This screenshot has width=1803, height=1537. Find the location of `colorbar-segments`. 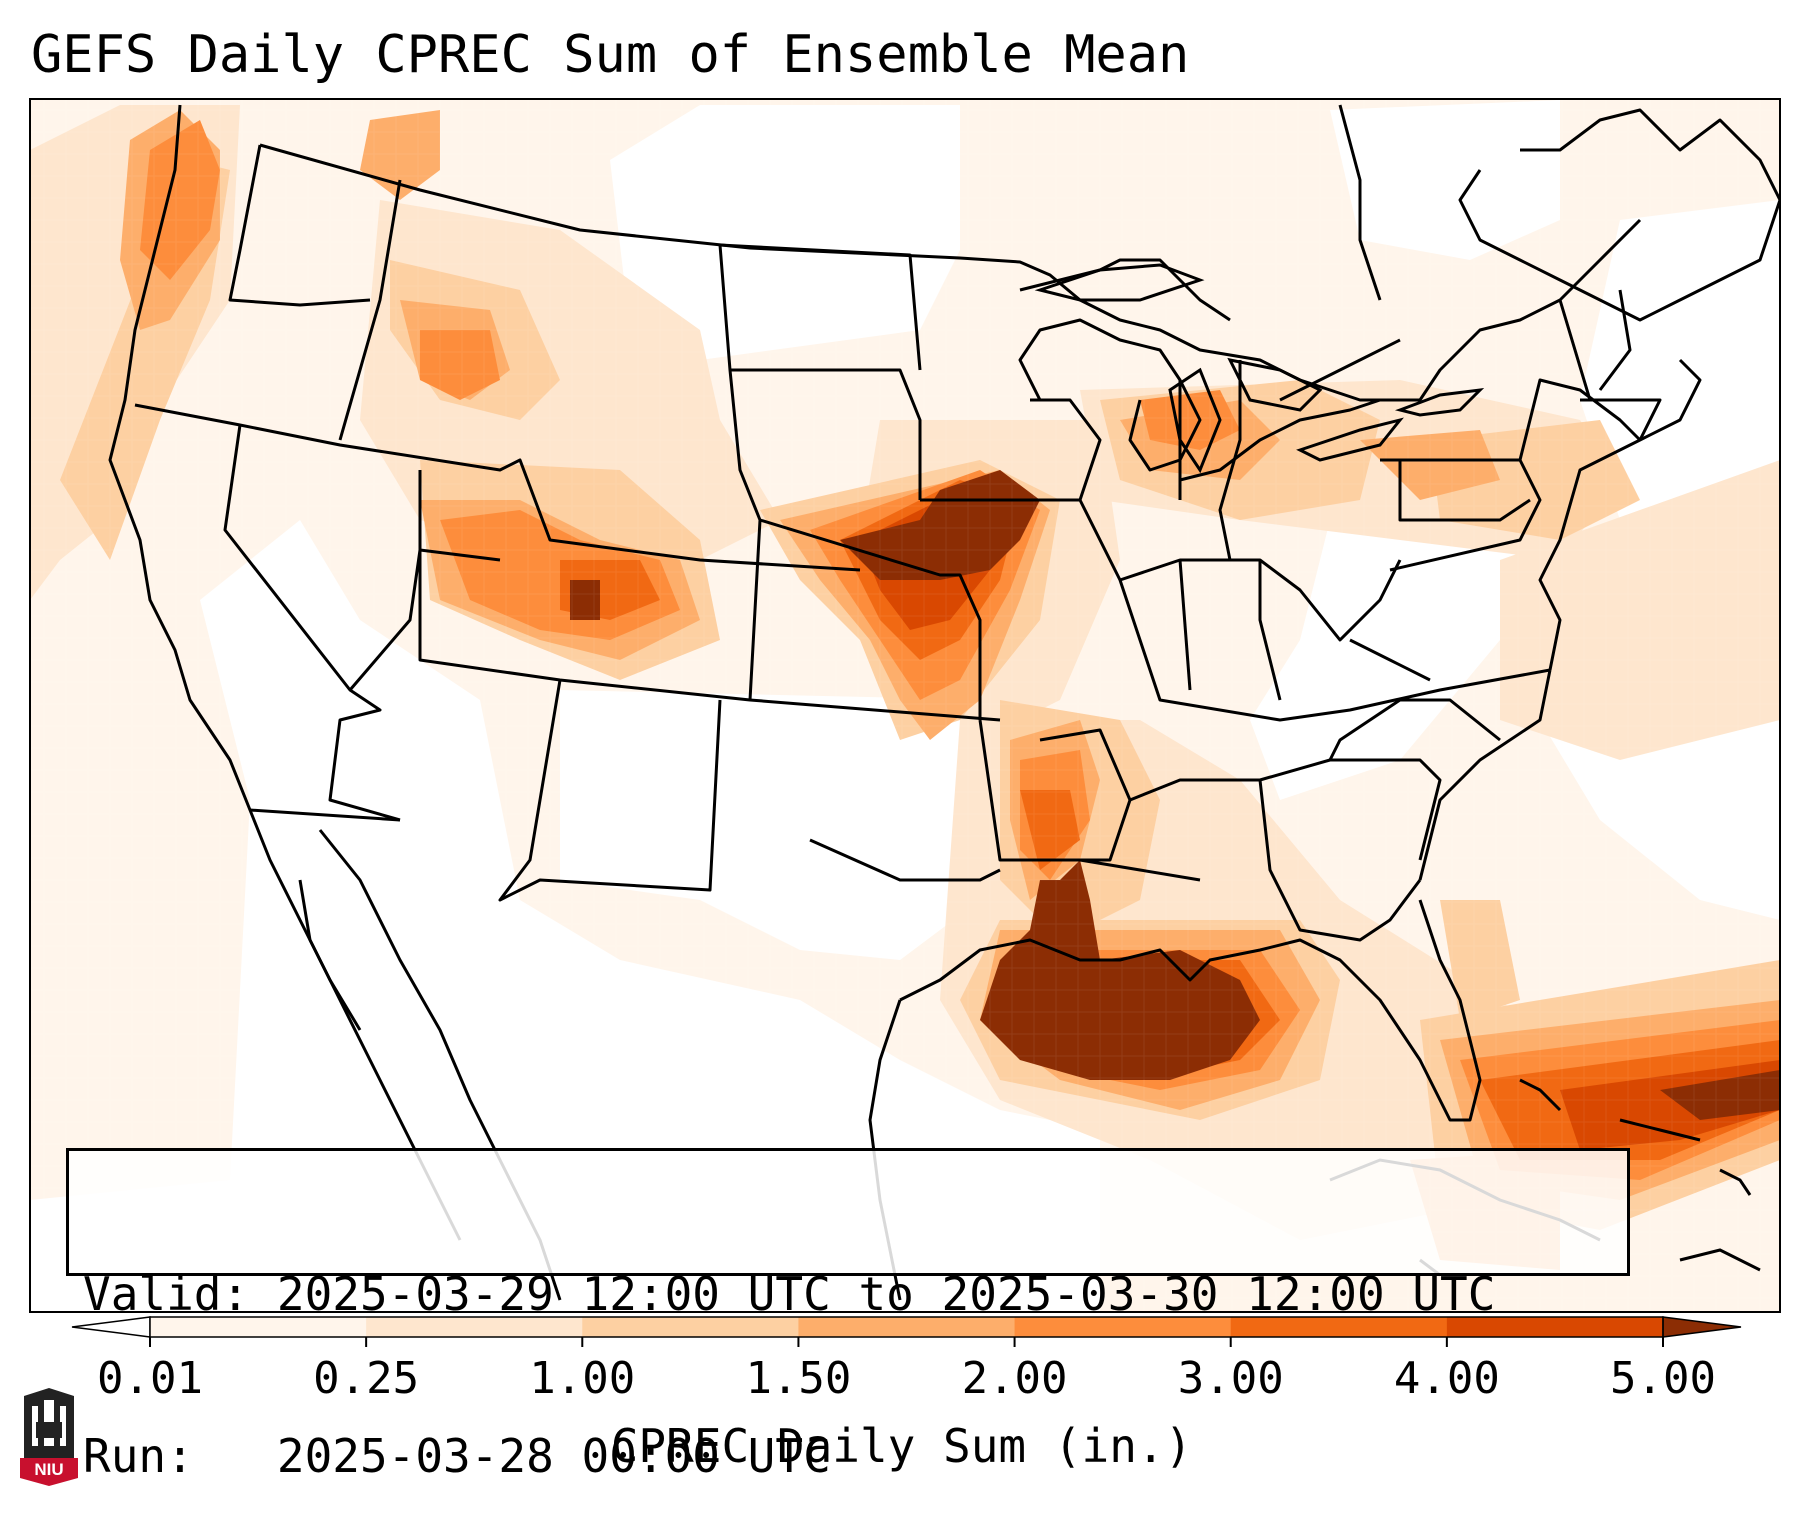

colorbar-segments is located at coordinates (906, 1327).